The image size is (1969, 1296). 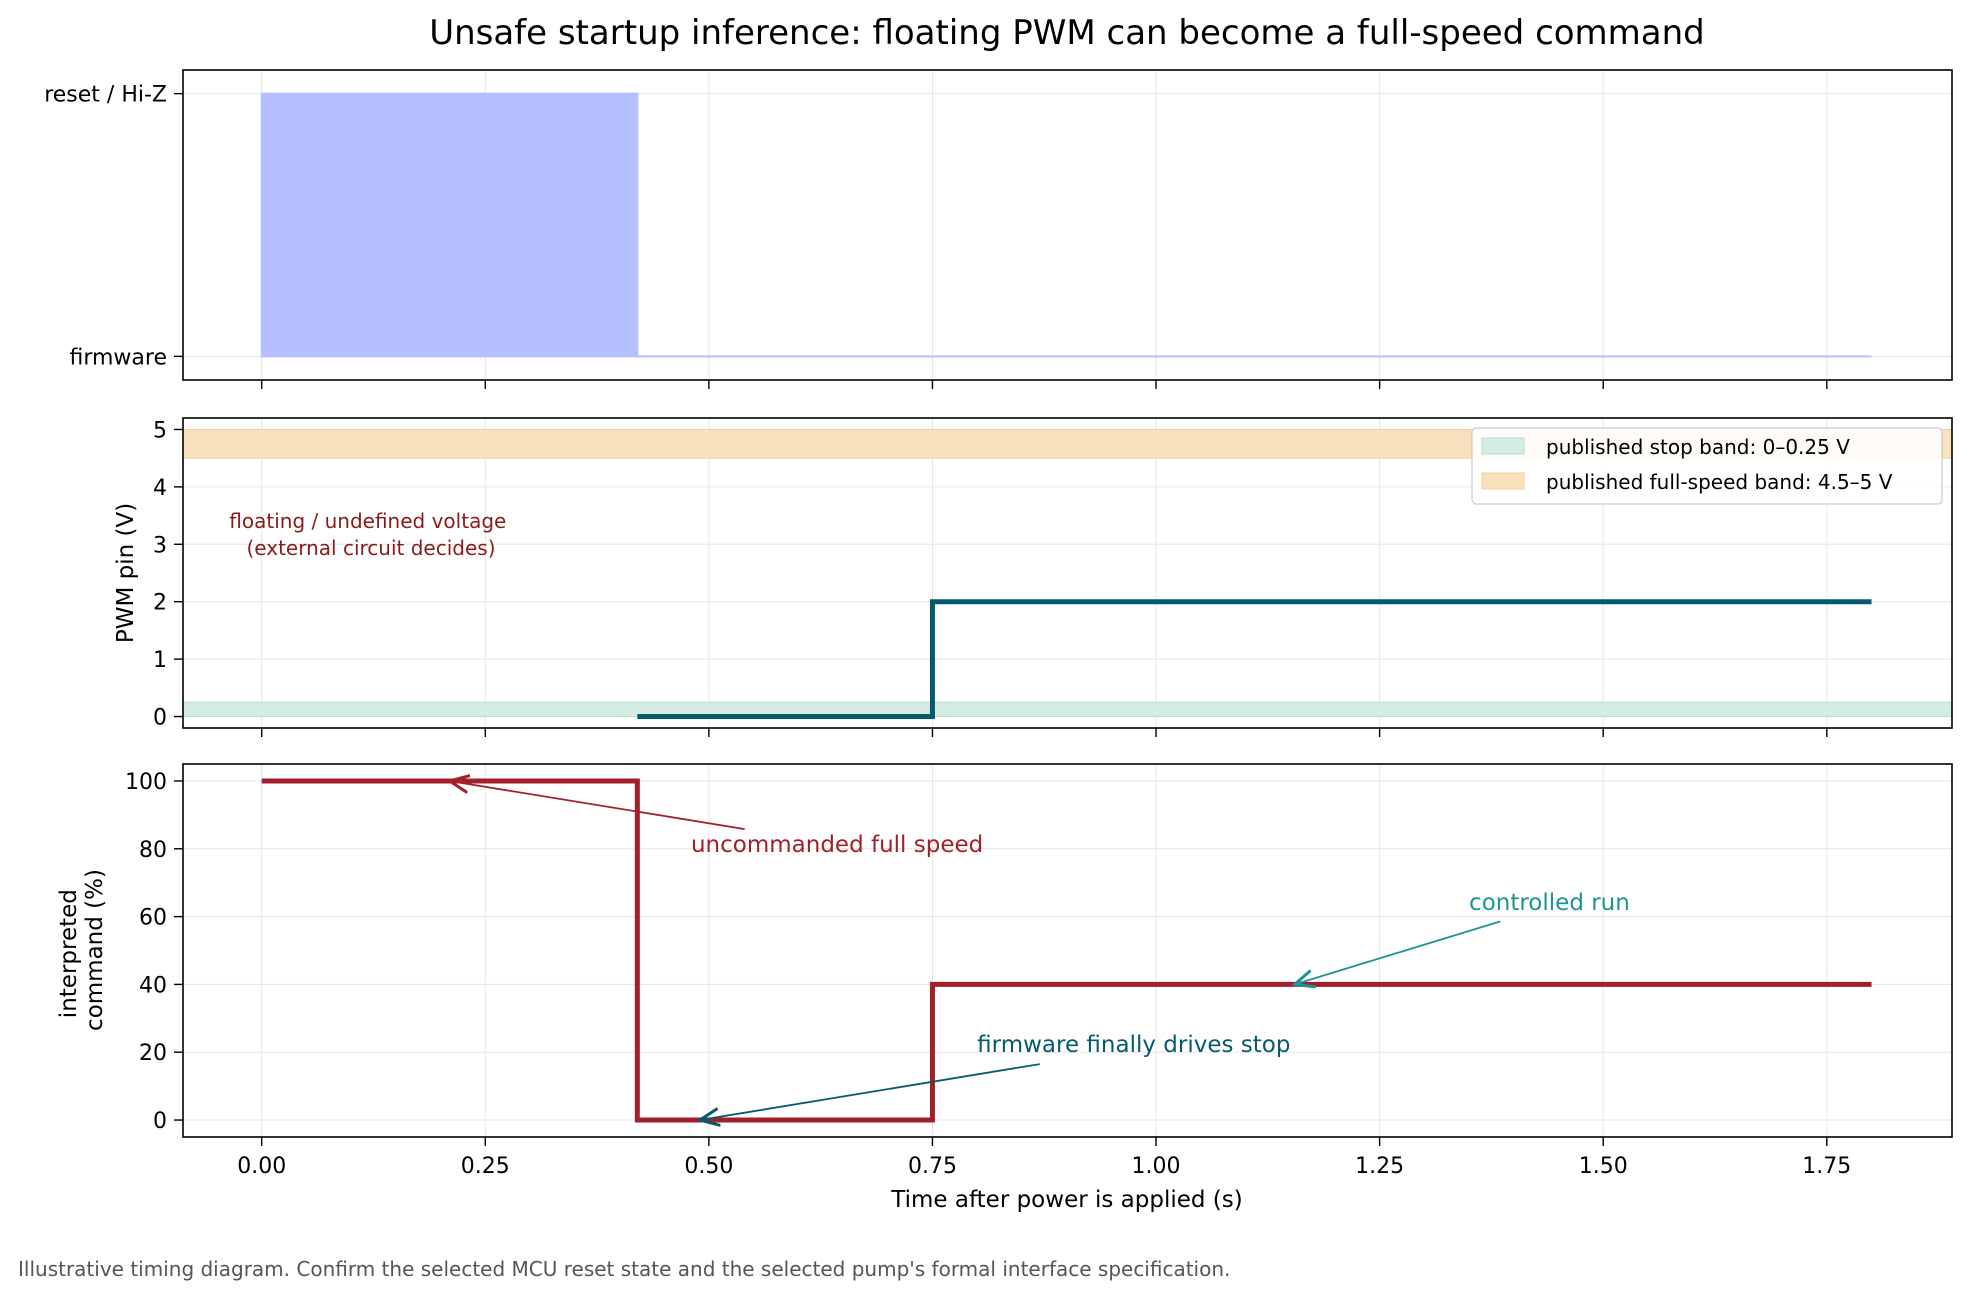 What do you see at coordinates (153, 1053) in the screenshot?
I see `y-tick-label: 20` at bounding box center [153, 1053].